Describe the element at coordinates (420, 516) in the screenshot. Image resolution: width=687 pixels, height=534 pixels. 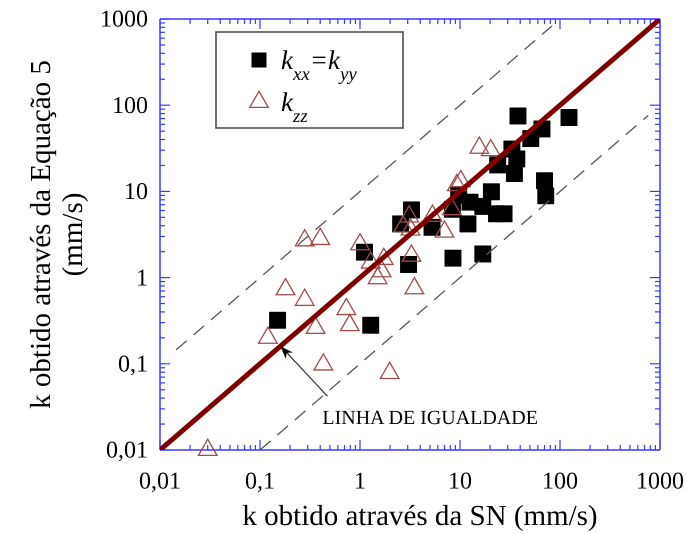
I see `x-axis-title: k obtido através da SN (mm/s)` at that location.